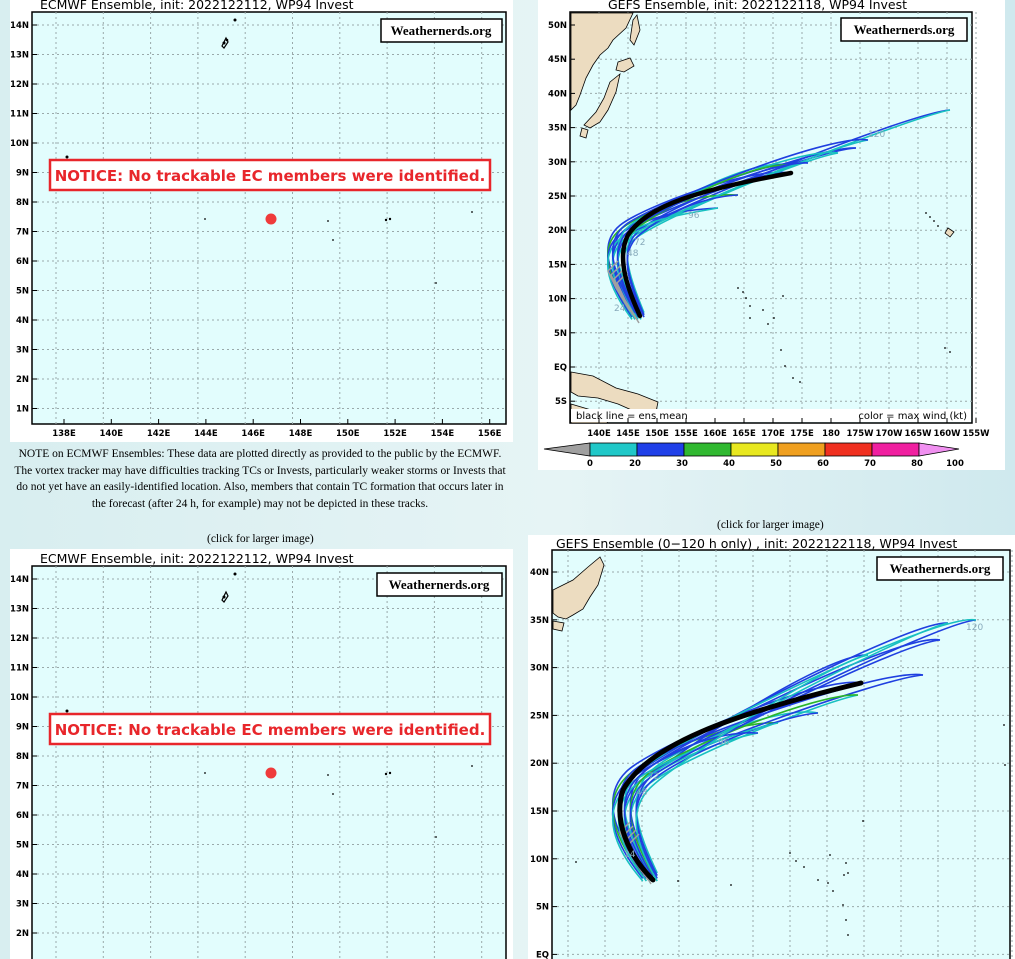  I want to click on lat-label: 2N, so click(22, 934).